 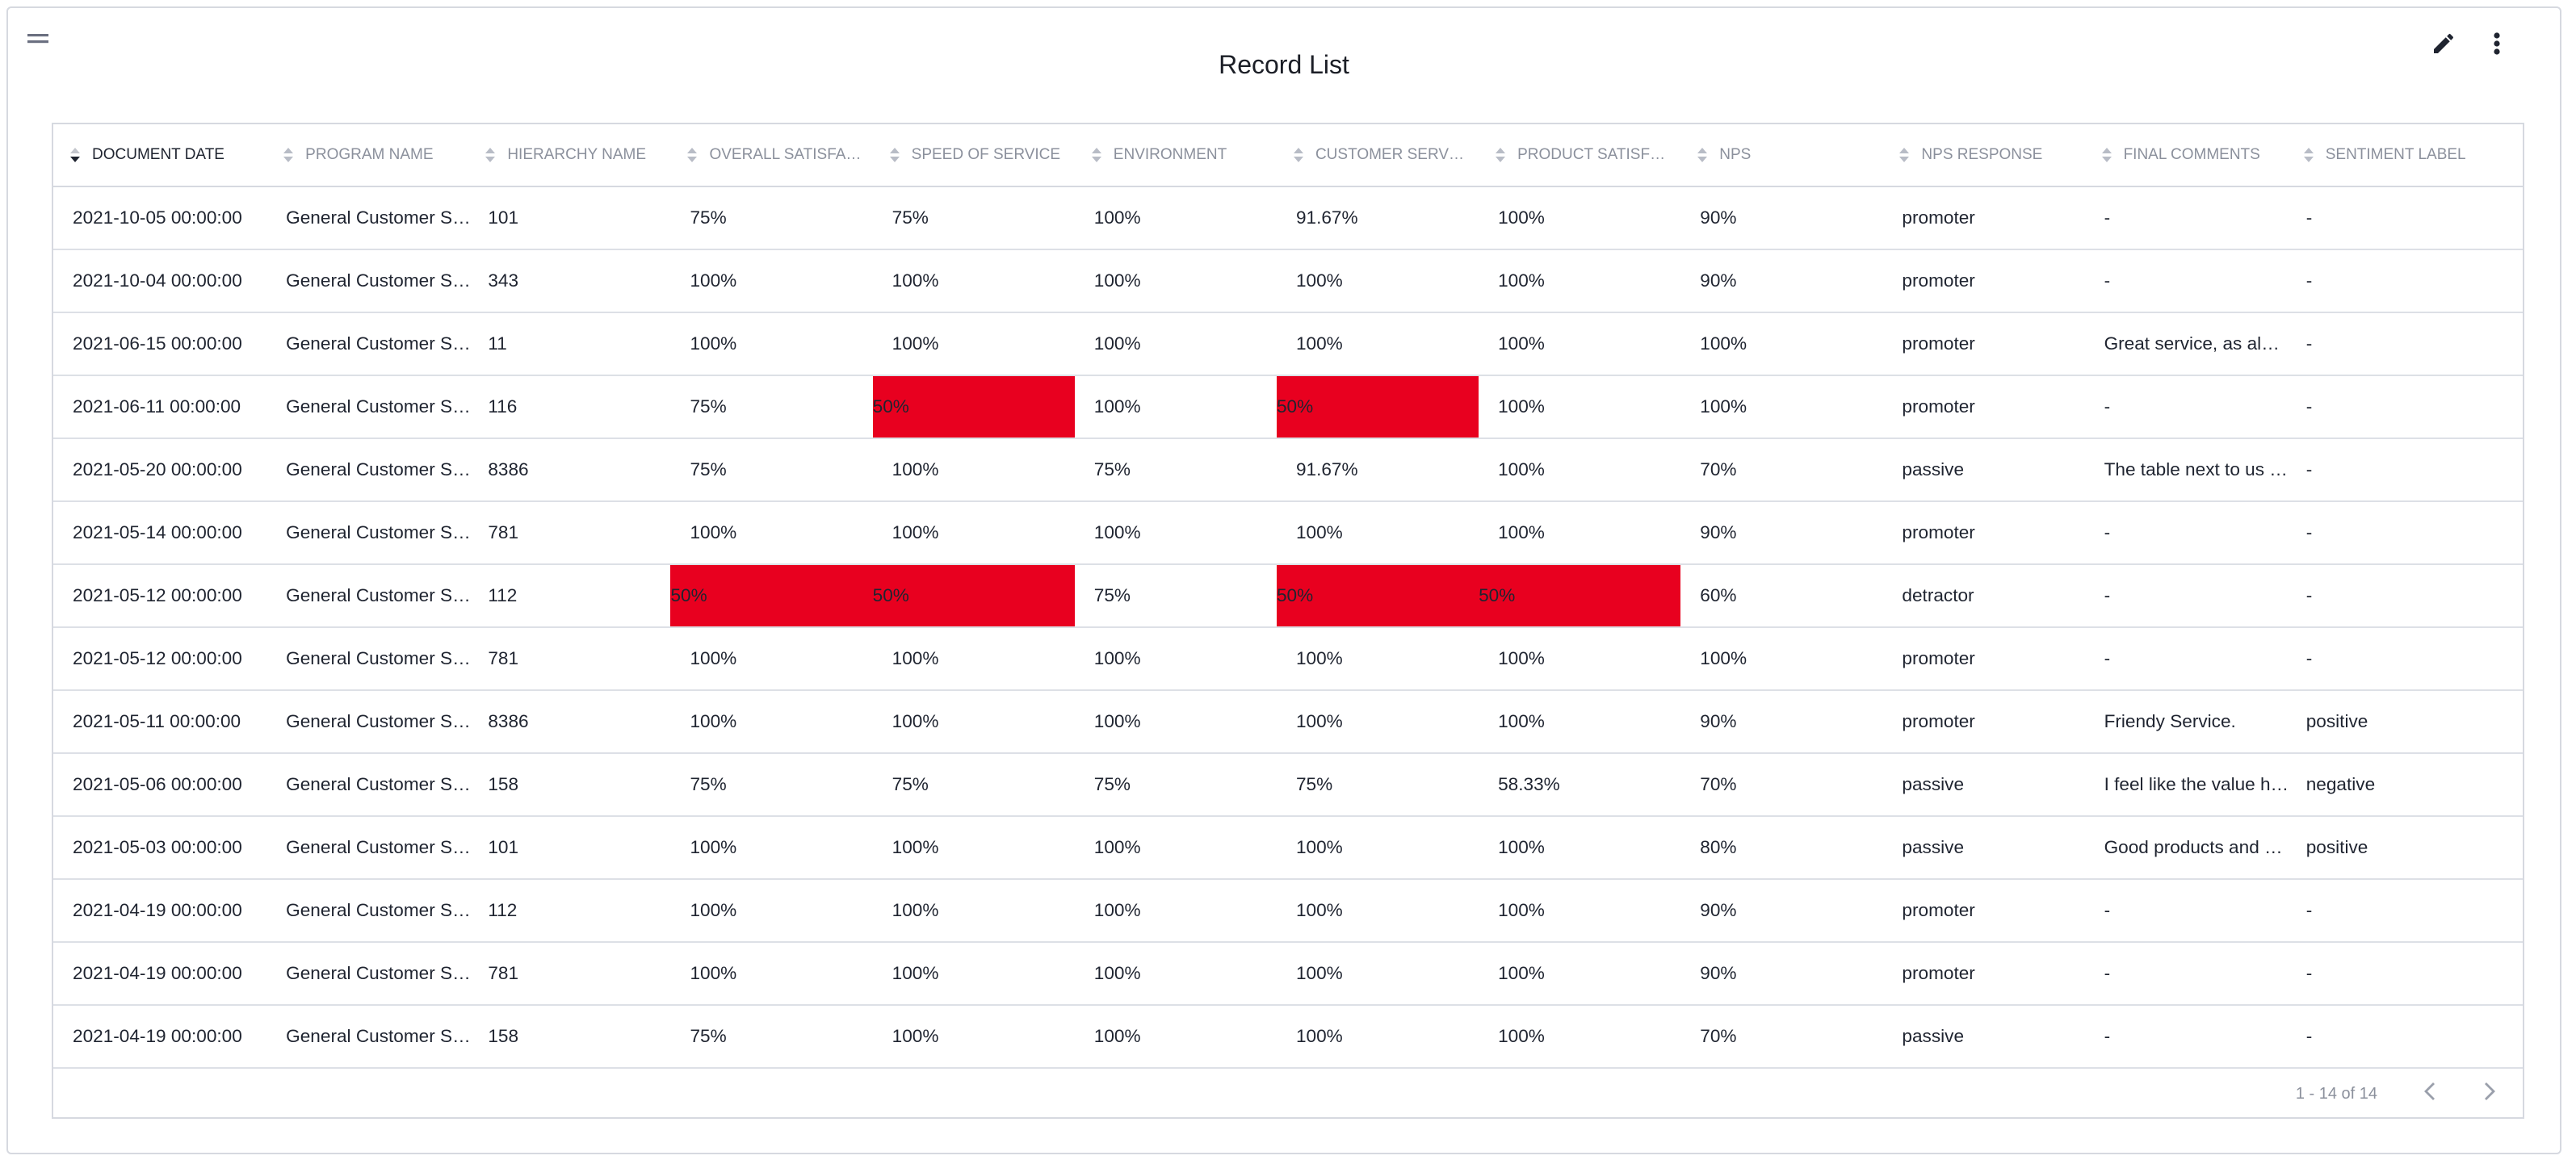 What do you see at coordinates (1175, 155) in the screenshot?
I see `column-header: ENVIRONMENT` at bounding box center [1175, 155].